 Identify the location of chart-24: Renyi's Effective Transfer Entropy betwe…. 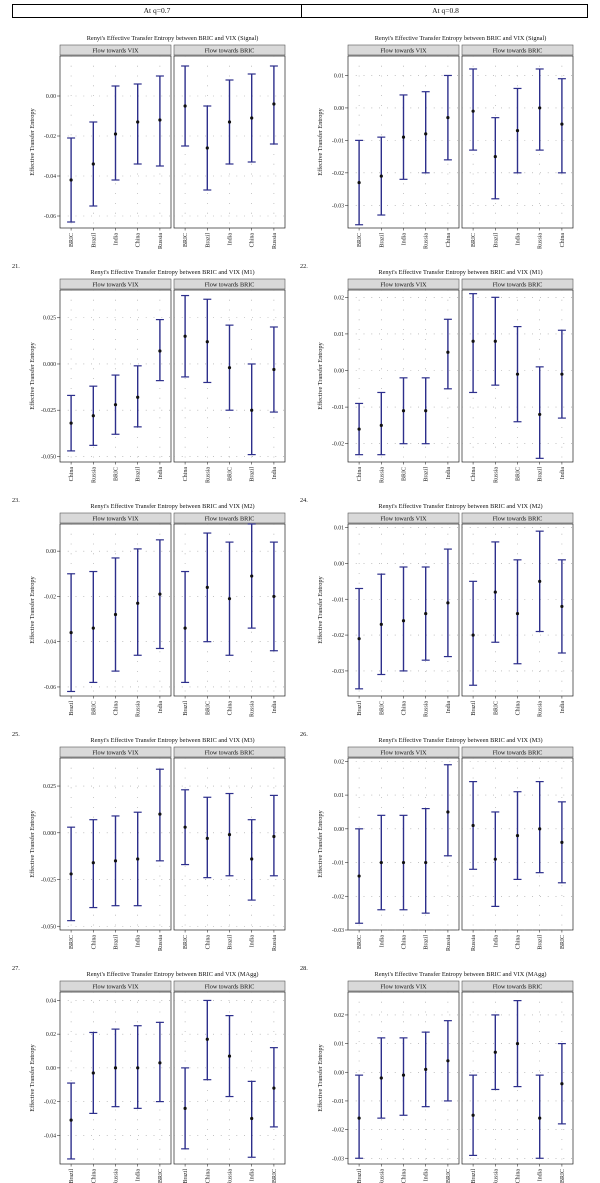
(437, 386).